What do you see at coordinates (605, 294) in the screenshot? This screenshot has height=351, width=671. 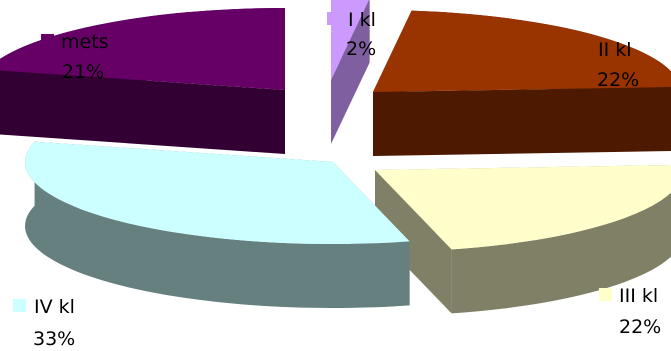 I see `legend-swatch-iii-kl` at bounding box center [605, 294].